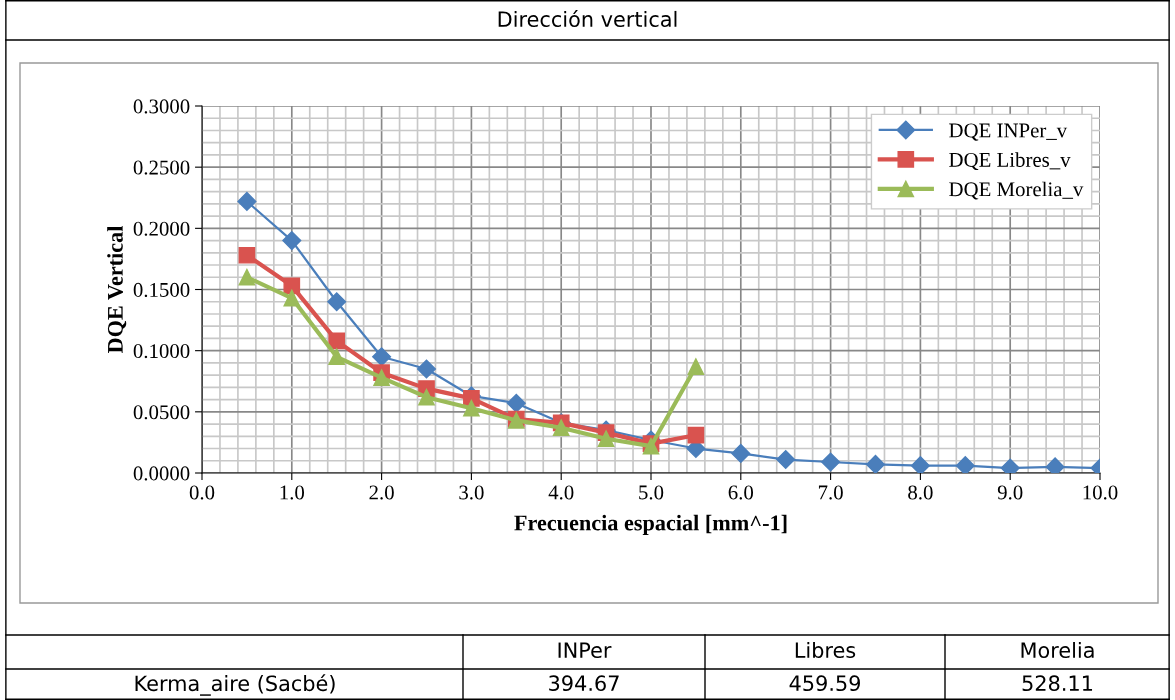  I want to click on x-tick-label: 2.0, so click(381, 492).